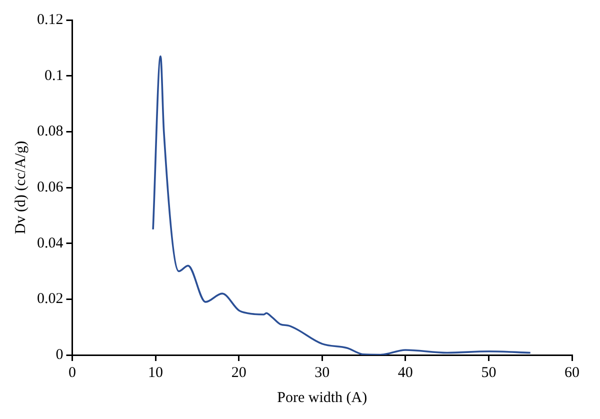  I want to click on y-tick-label: 0.12, so click(50, 20).